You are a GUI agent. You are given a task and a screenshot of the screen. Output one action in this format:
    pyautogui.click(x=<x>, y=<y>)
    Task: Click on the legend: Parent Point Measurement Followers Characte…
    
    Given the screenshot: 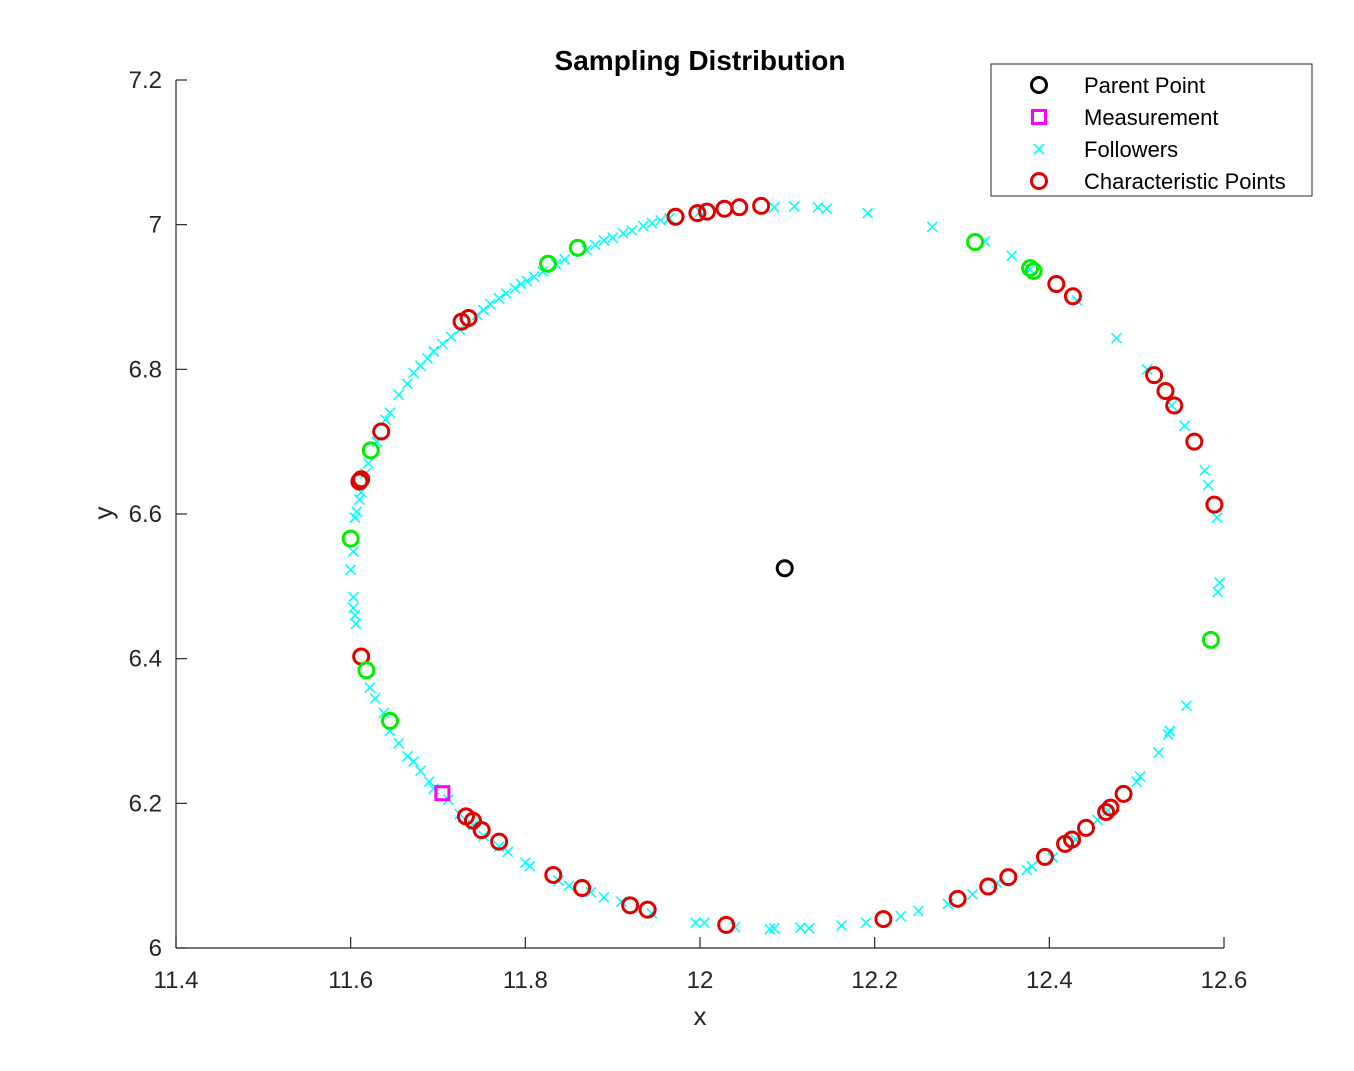 What is the action you would take?
    pyautogui.click(x=1151, y=130)
    